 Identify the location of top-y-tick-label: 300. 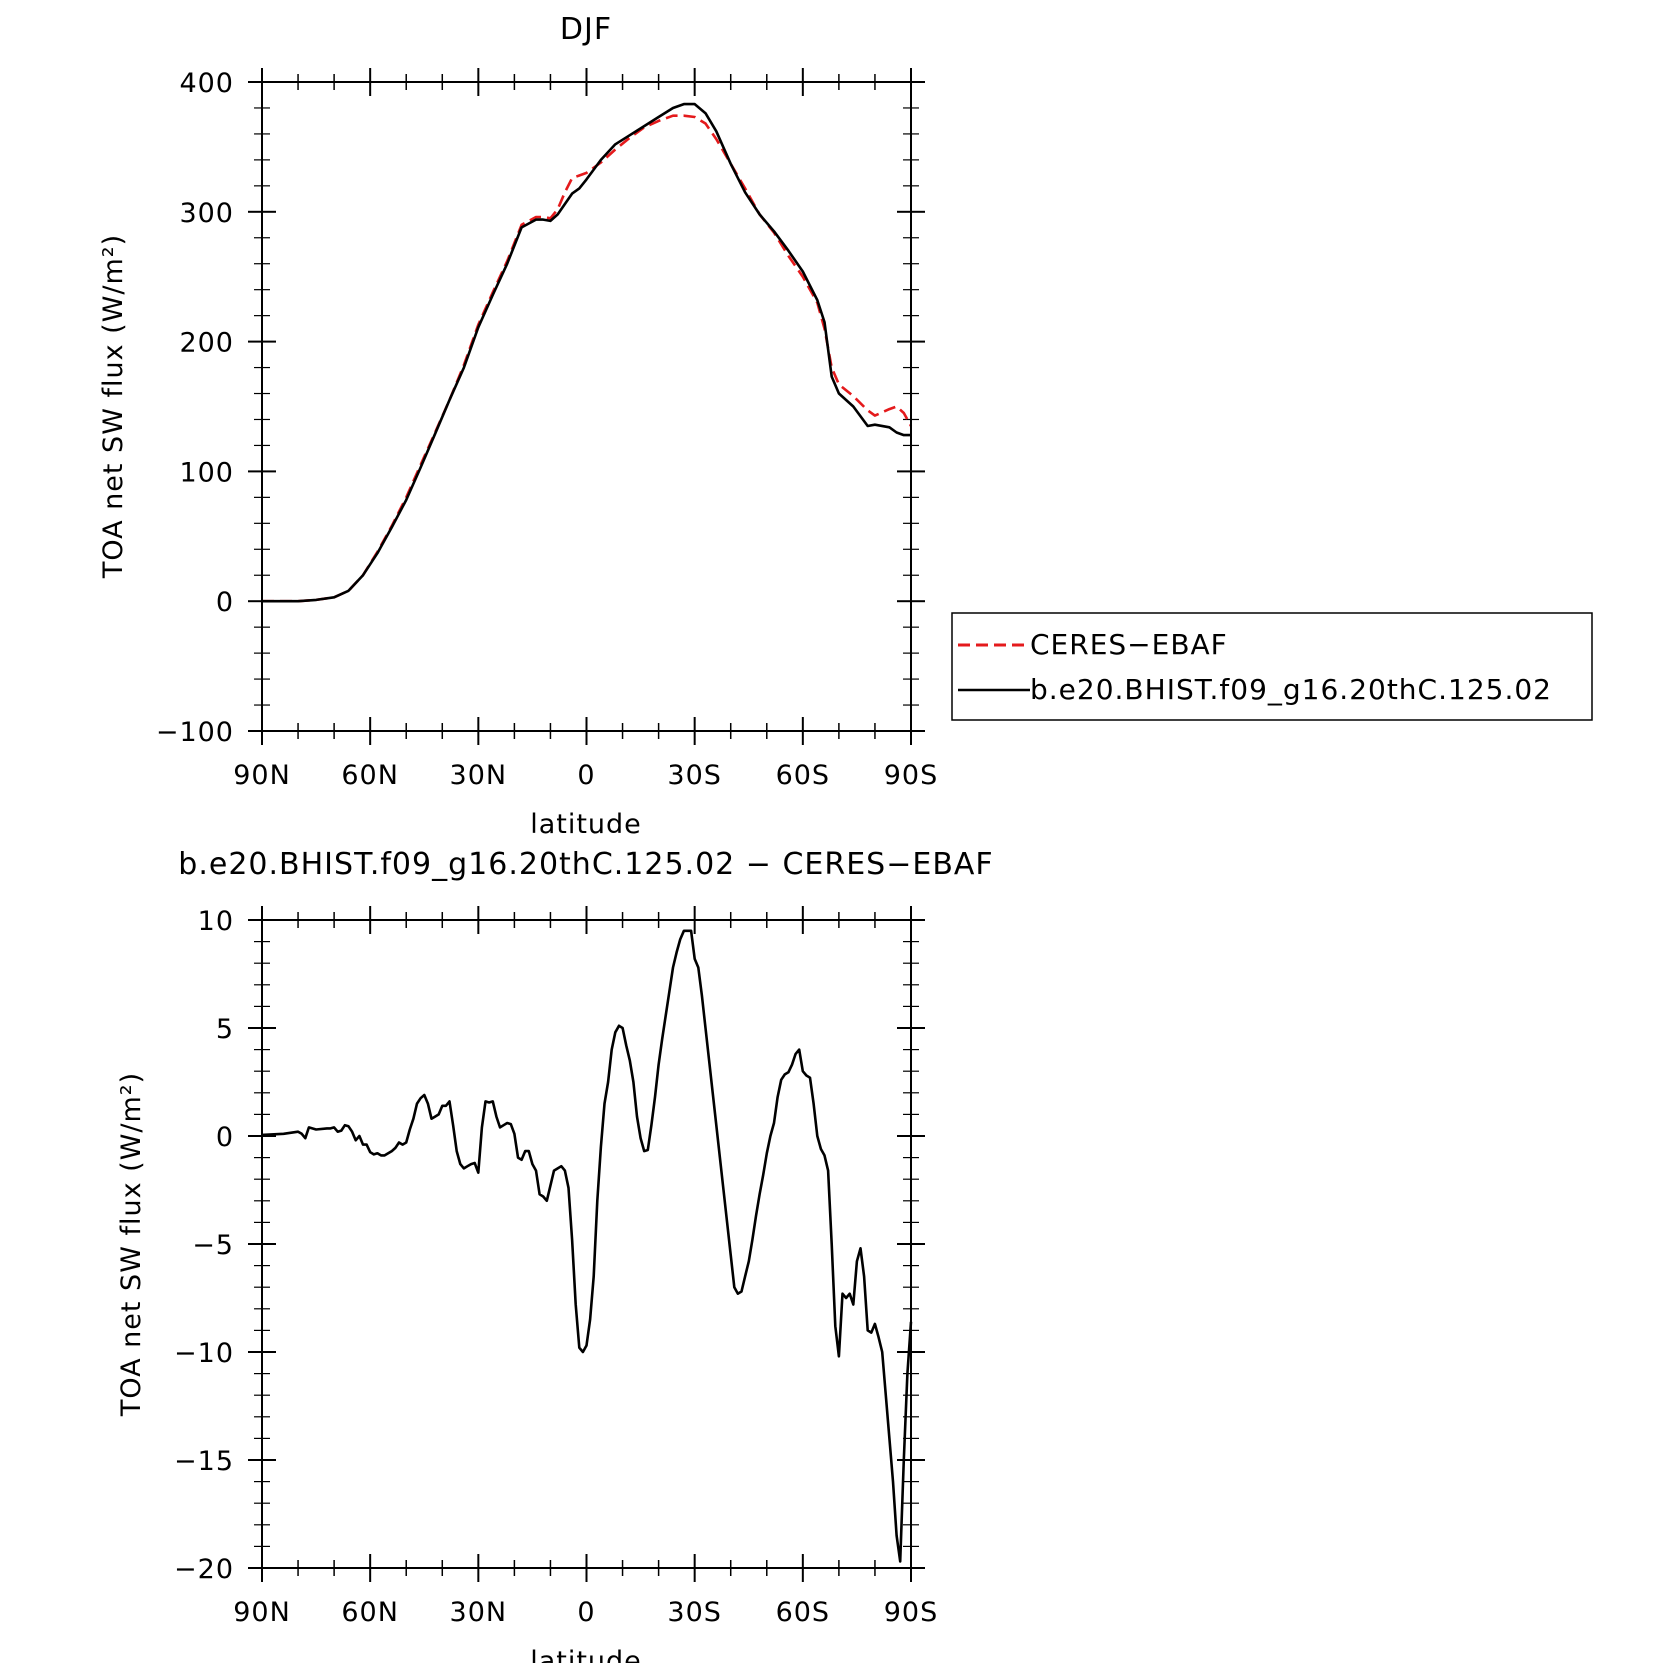
(206, 213).